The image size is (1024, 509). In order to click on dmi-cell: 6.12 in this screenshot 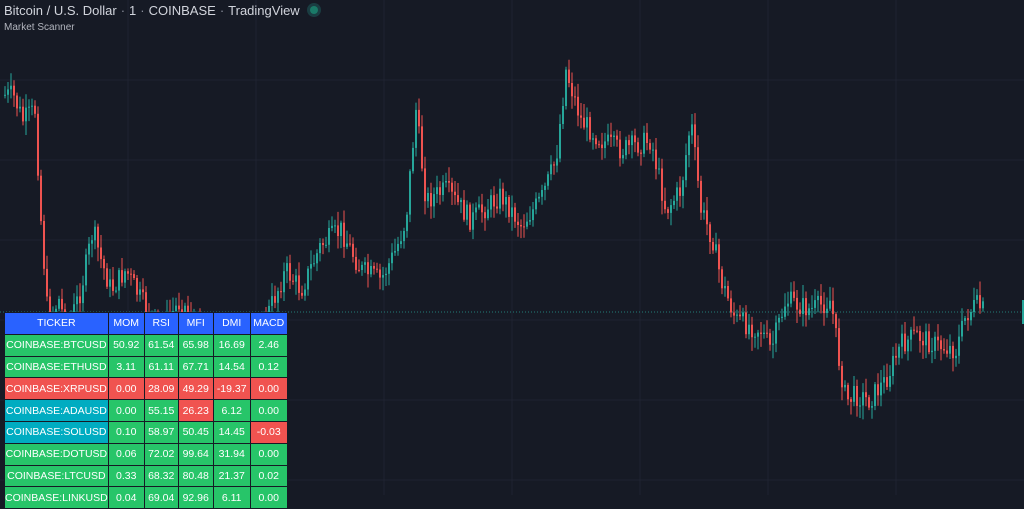, I will do `click(231, 410)`.